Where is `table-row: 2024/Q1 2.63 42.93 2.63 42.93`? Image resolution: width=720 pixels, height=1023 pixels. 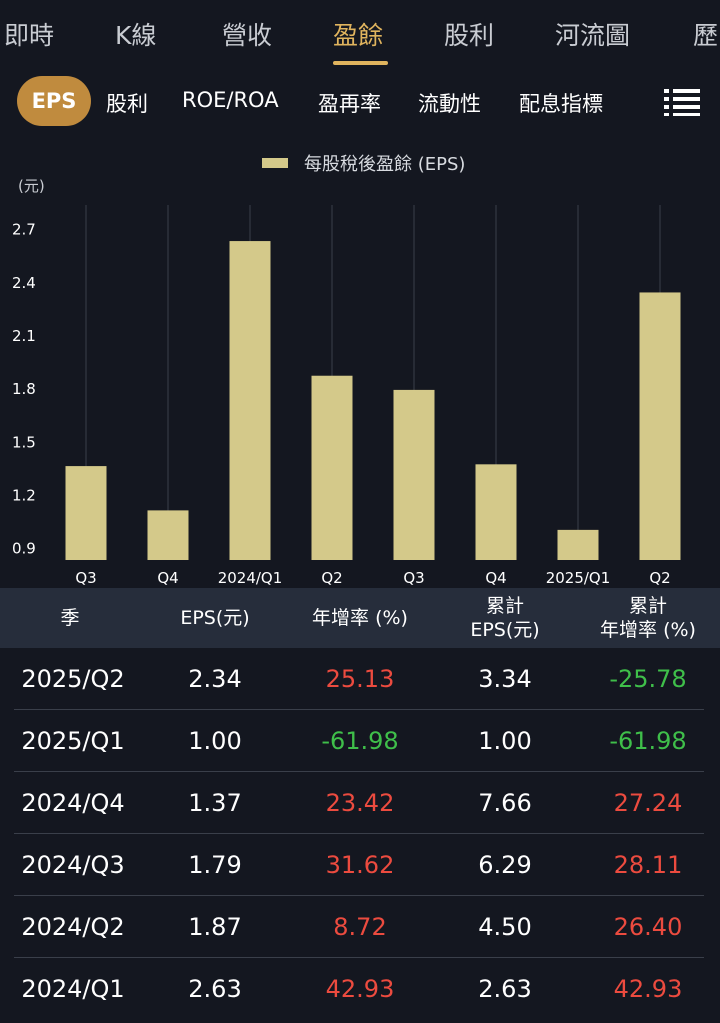 table-row: 2024/Q1 2.63 42.93 2.63 42.93 is located at coordinates (359, 989).